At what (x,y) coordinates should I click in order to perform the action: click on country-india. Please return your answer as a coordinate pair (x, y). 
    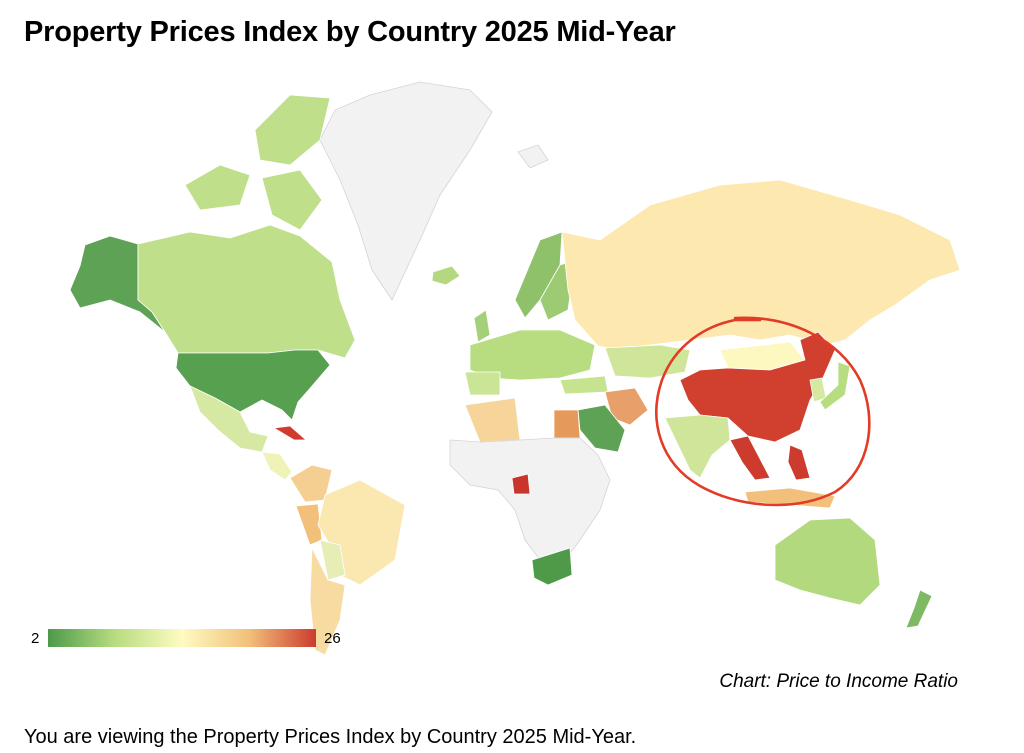
    Looking at the image, I should click on (697, 446).